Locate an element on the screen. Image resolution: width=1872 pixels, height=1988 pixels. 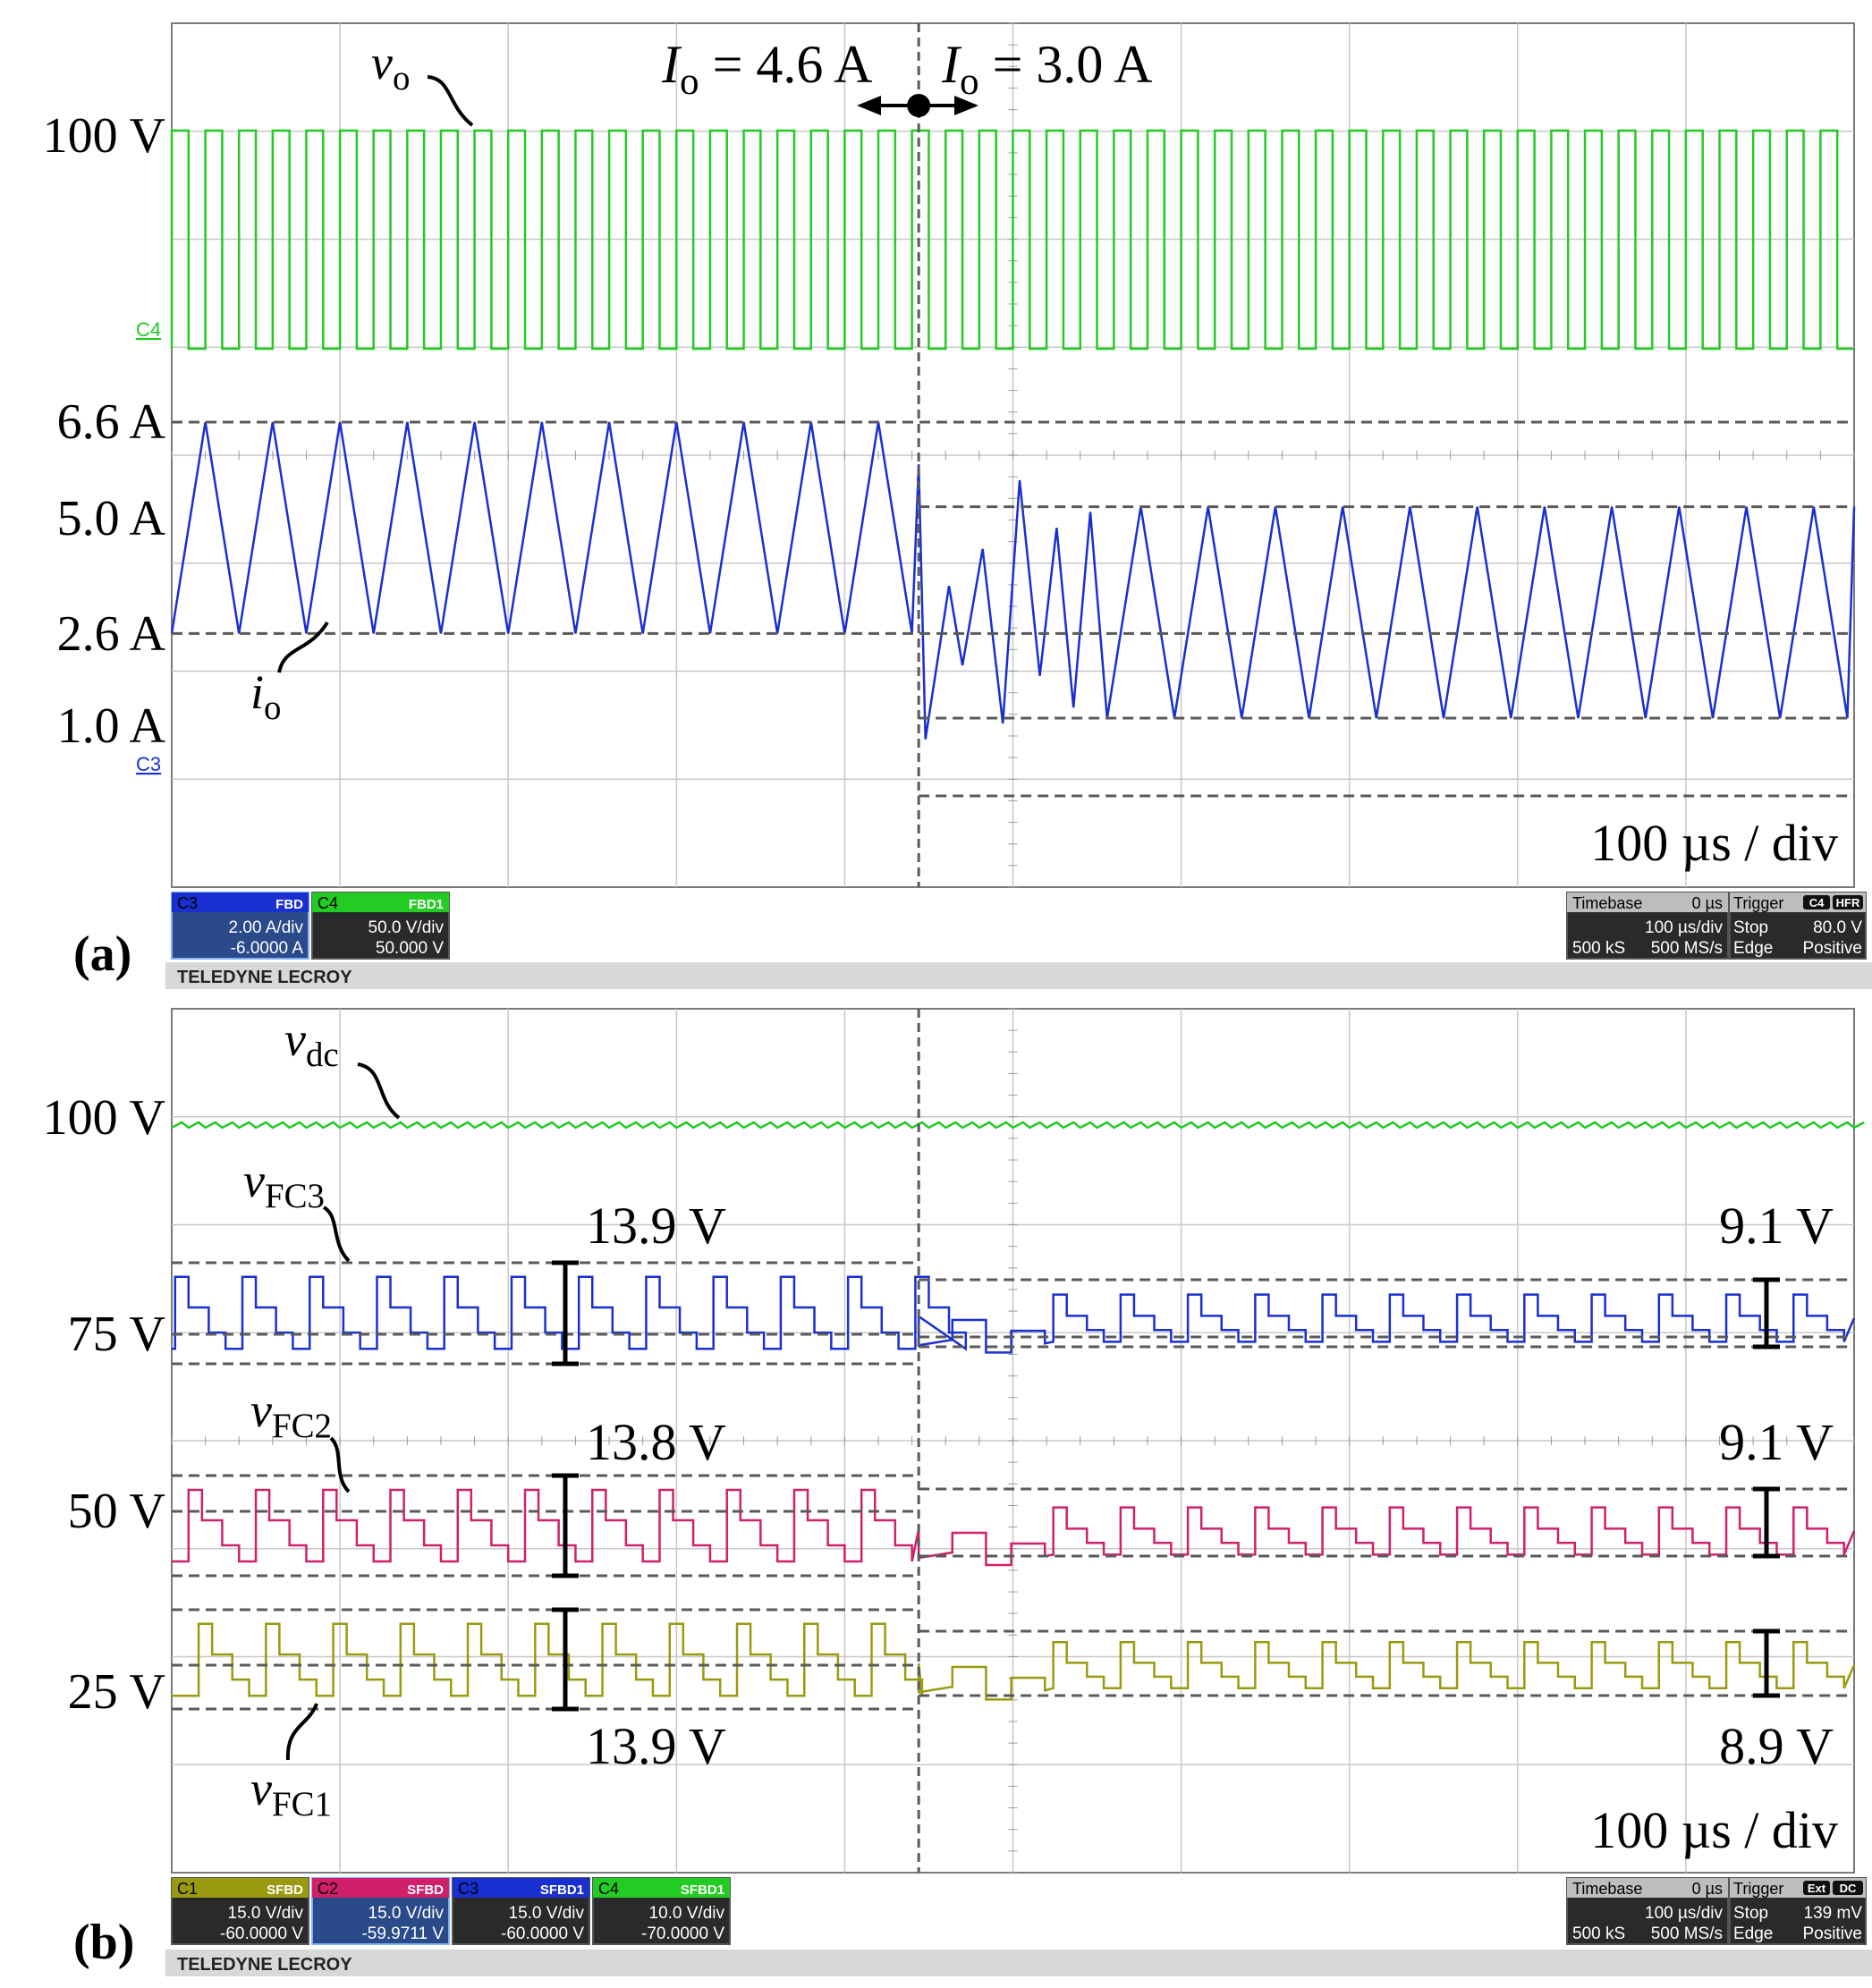
vo-label: vo is located at coordinates (390, 67).